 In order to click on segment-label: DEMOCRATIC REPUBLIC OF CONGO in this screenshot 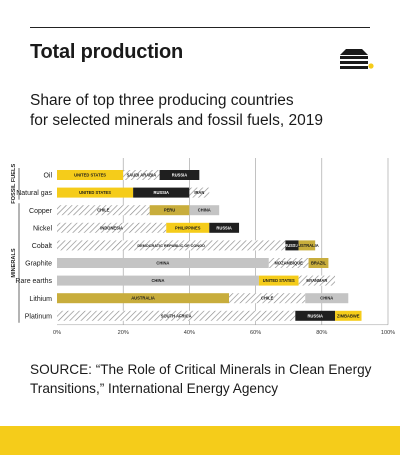, I will do `click(171, 246)`.